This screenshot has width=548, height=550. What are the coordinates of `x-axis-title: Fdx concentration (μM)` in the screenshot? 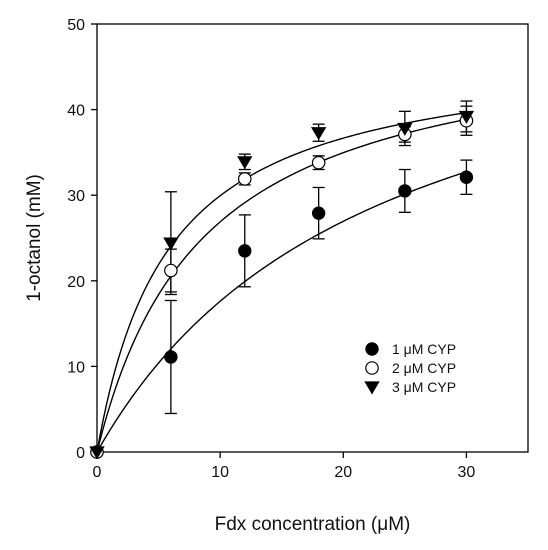 It's located at (313, 524).